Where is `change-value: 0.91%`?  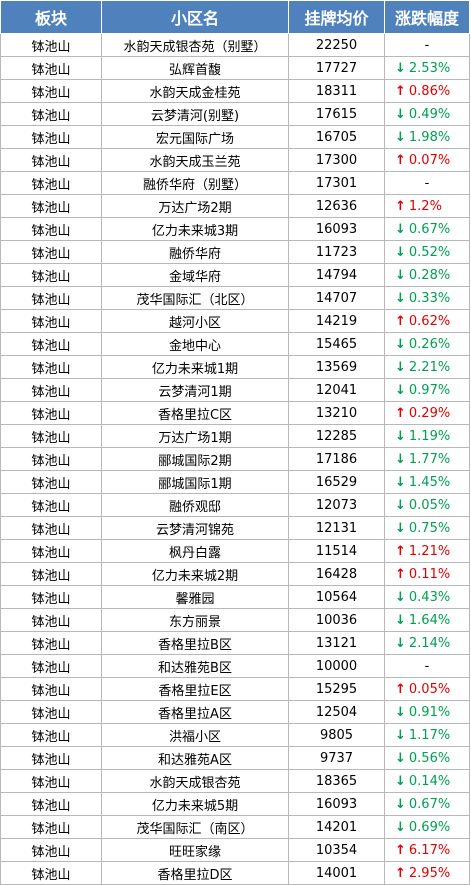 change-value: 0.91% is located at coordinates (429, 712).